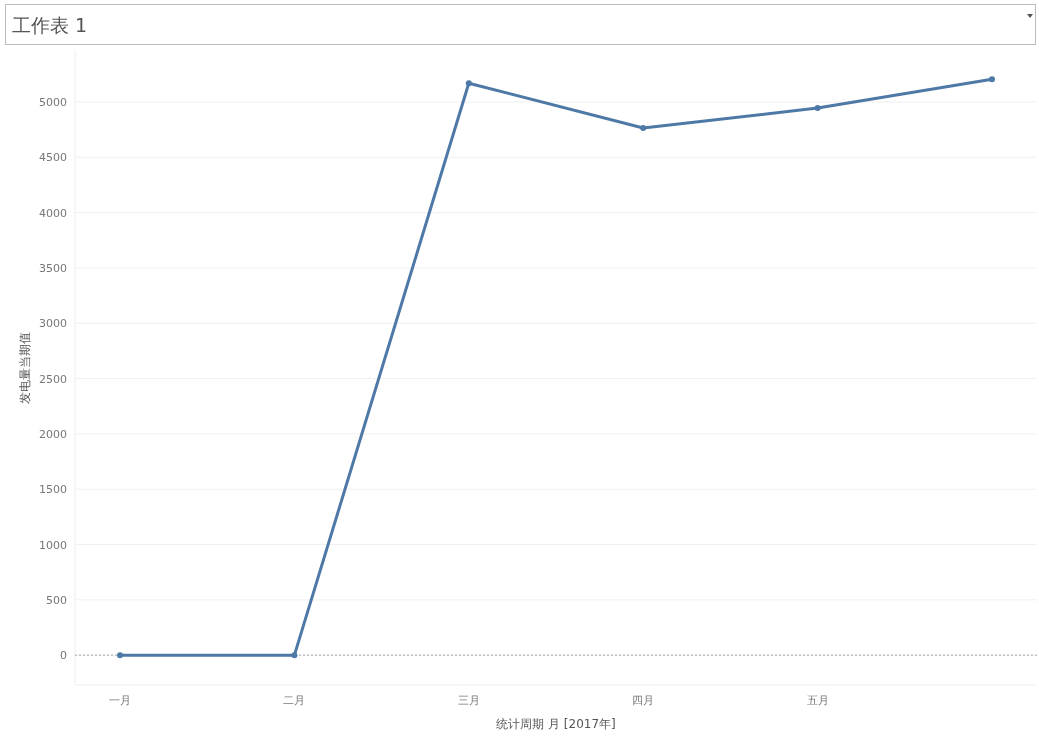 Image resolution: width=1039 pixels, height=738 pixels. What do you see at coordinates (468, 700) in the screenshot?
I see `x-tick-label: 三月` at bounding box center [468, 700].